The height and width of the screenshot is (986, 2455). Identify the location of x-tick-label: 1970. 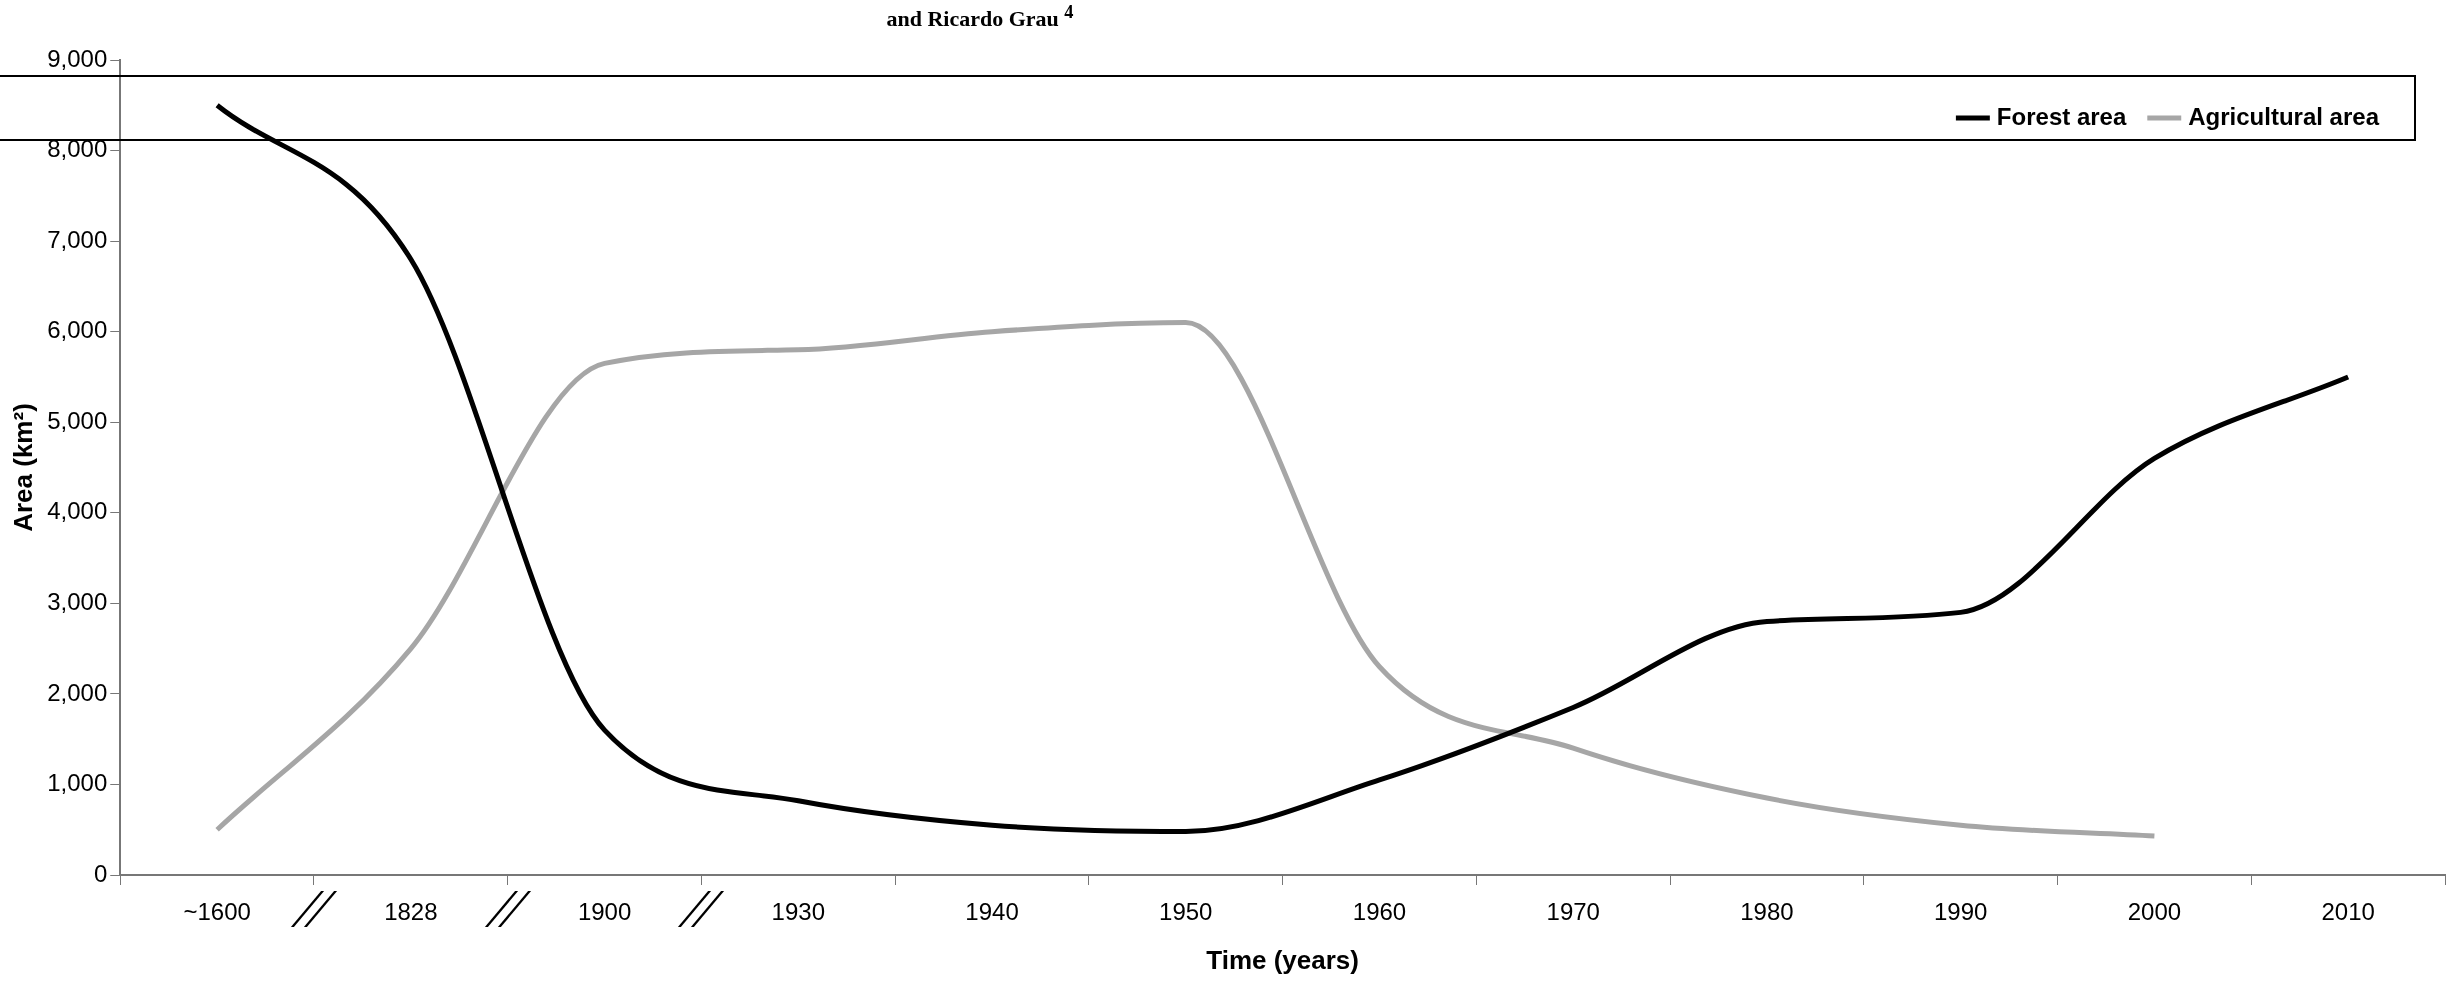
(1573, 912).